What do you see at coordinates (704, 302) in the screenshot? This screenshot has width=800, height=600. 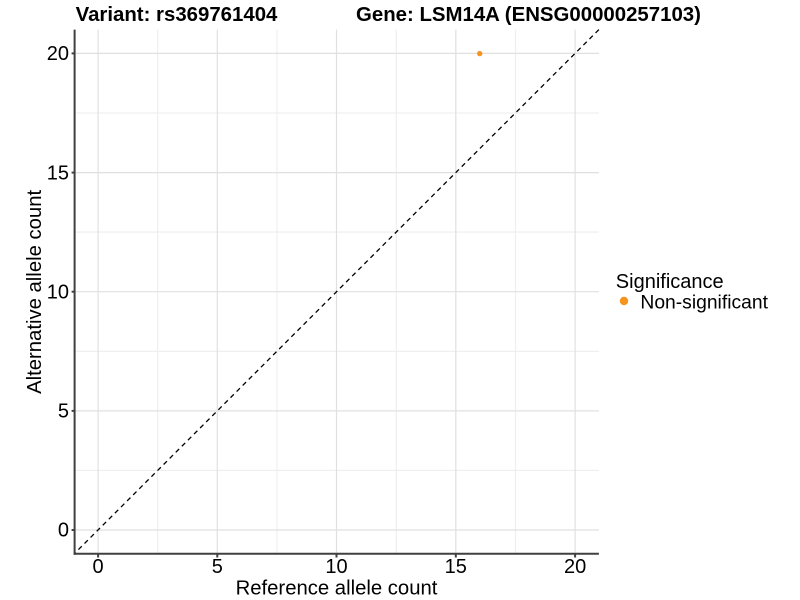 I see `svg-text: Non-significant` at bounding box center [704, 302].